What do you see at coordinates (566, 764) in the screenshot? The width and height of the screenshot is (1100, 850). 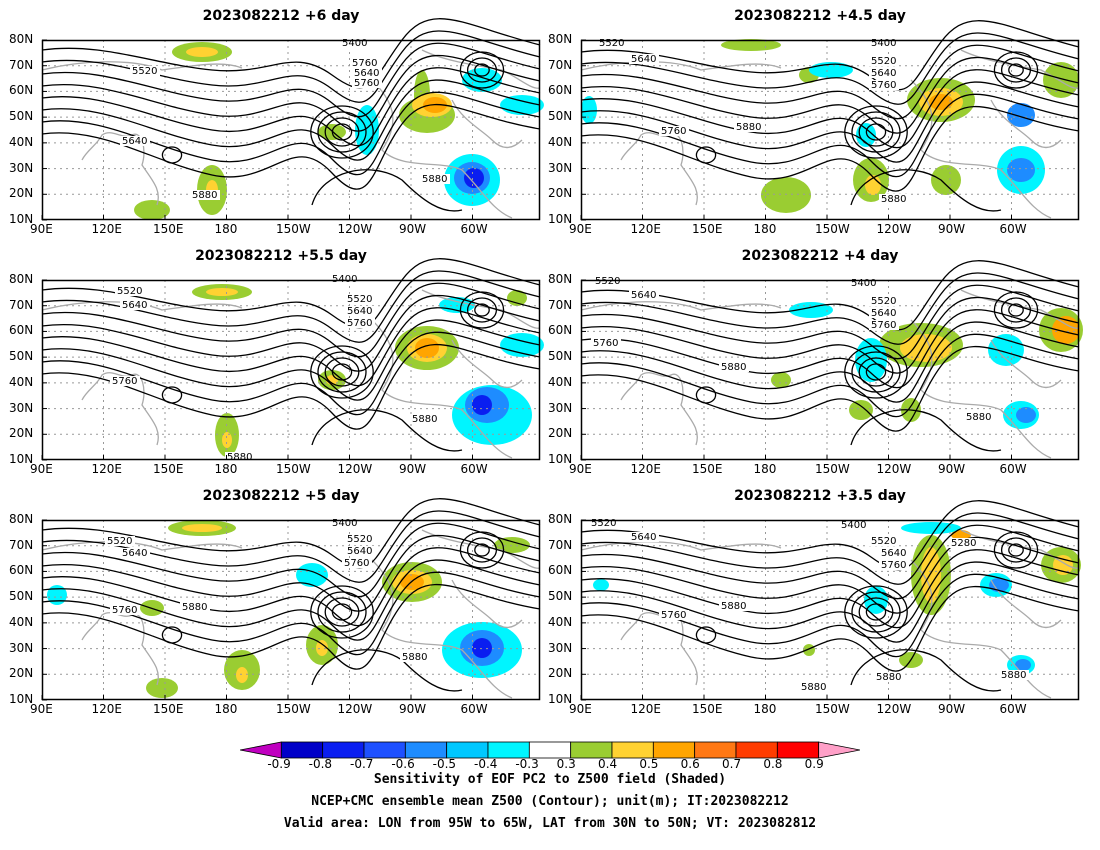 I see `colorbar-tick-label: 0.3` at bounding box center [566, 764].